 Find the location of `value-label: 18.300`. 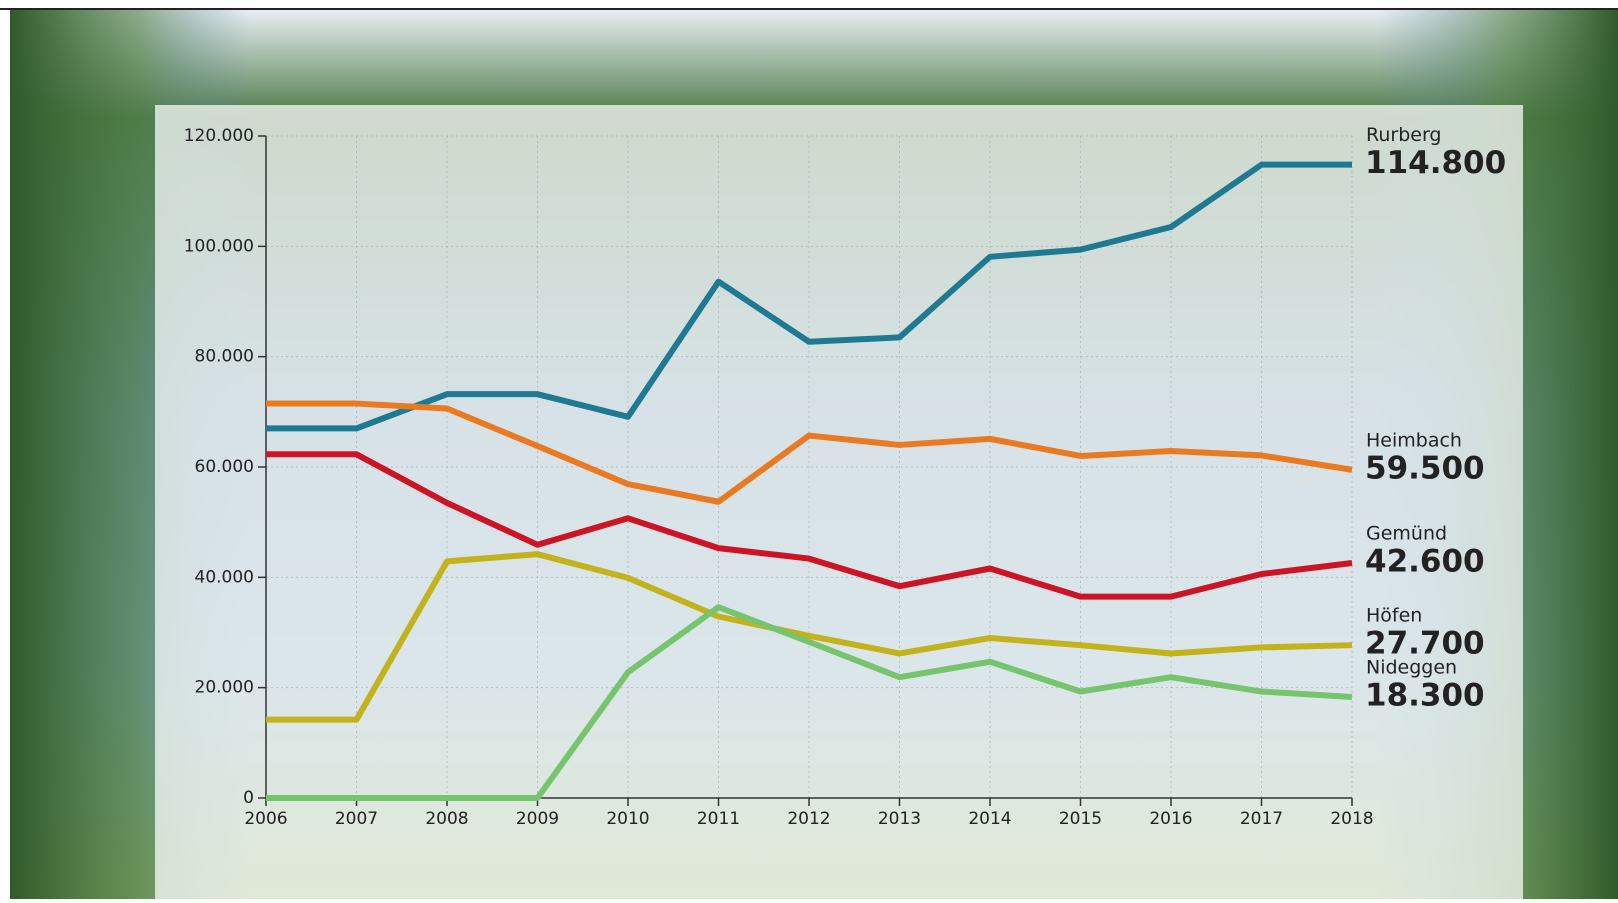

value-label: 18.300 is located at coordinates (1425, 696).